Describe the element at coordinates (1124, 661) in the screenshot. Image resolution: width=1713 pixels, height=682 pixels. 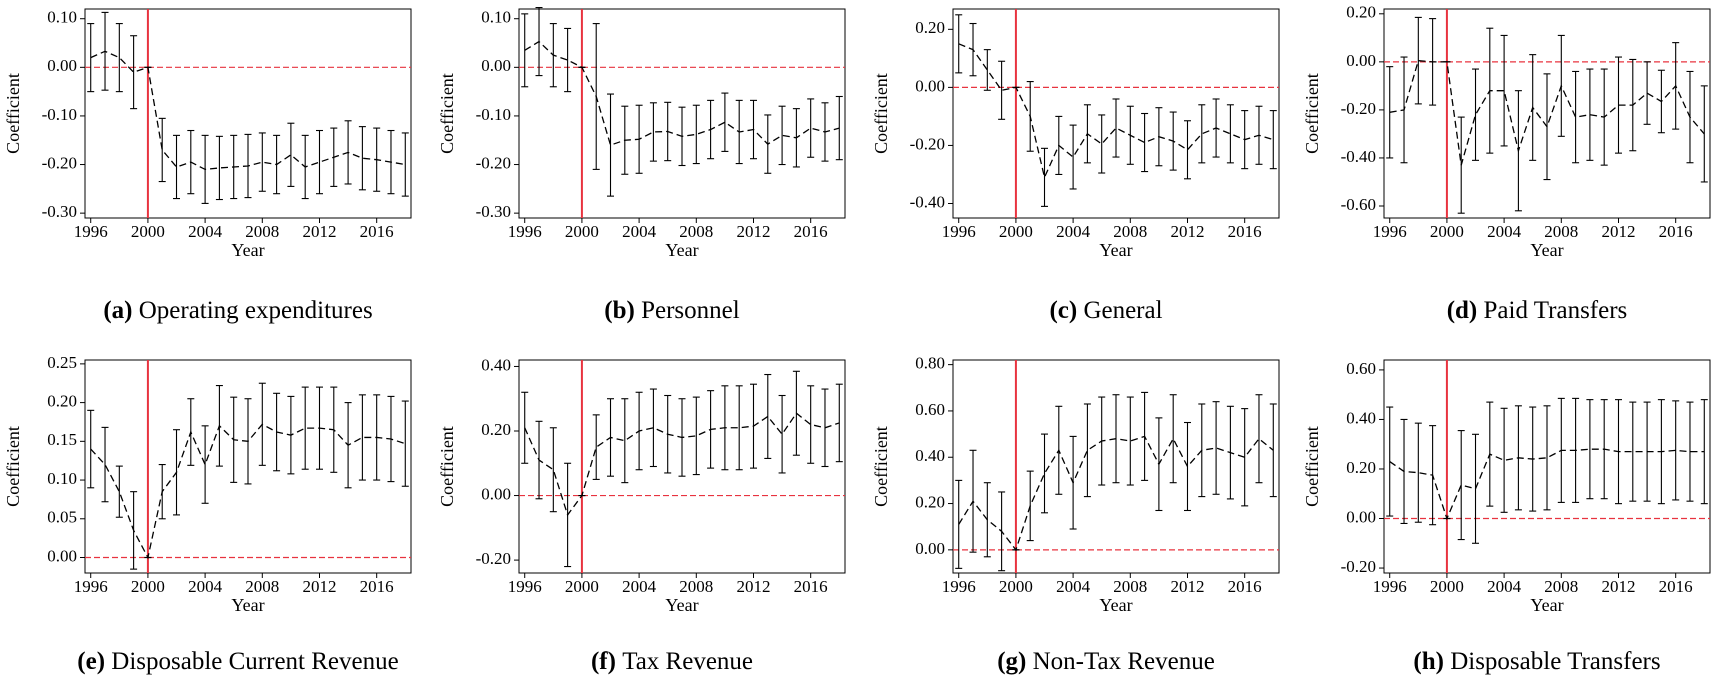
I see `caption-text: Non-Tax Revenue` at that location.